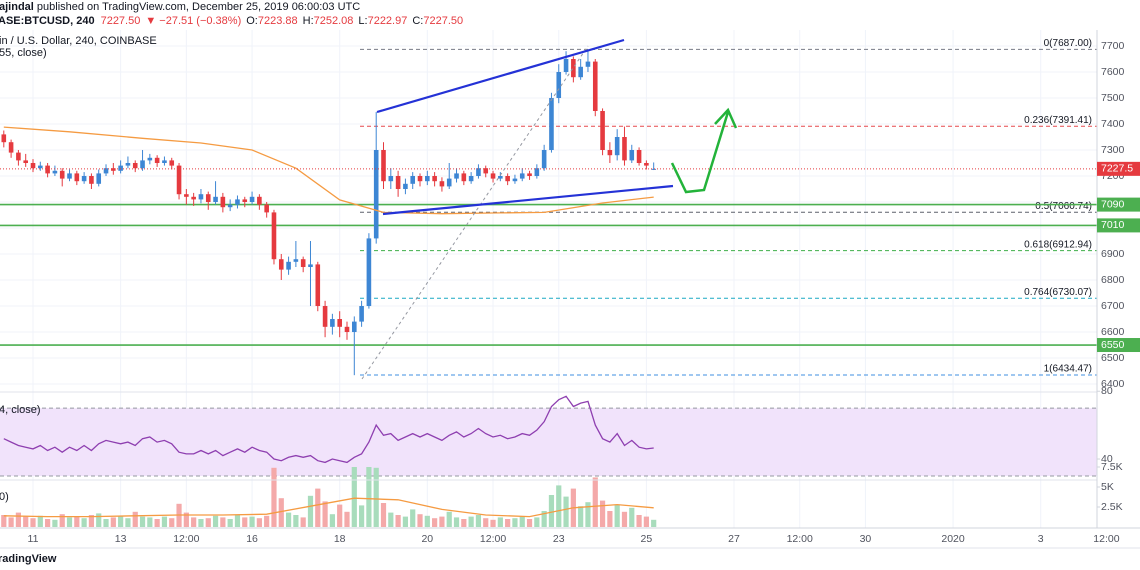  What do you see at coordinates (1113, 124) in the screenshot?
I see `y-tick-label: 7400` at bounding box center [1113, 124].